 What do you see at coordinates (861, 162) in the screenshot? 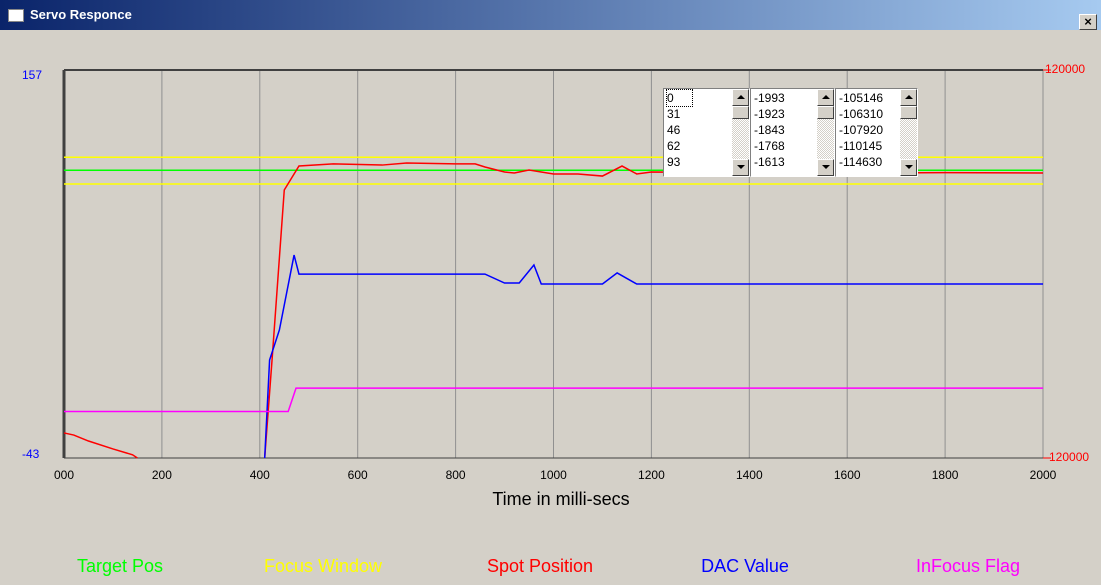
I see `list-item: -114630` at bounding box center [861, 162].